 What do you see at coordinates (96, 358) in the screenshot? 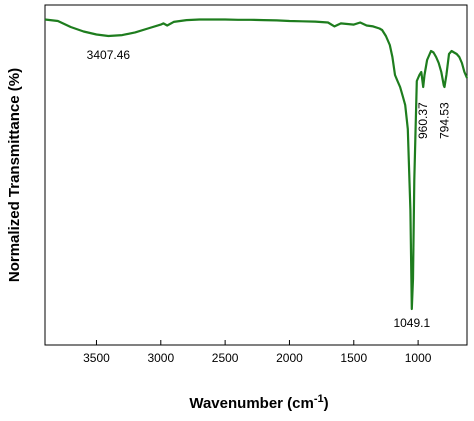
I see `x-tick-label: 3500` at bounding box center [96, 358].